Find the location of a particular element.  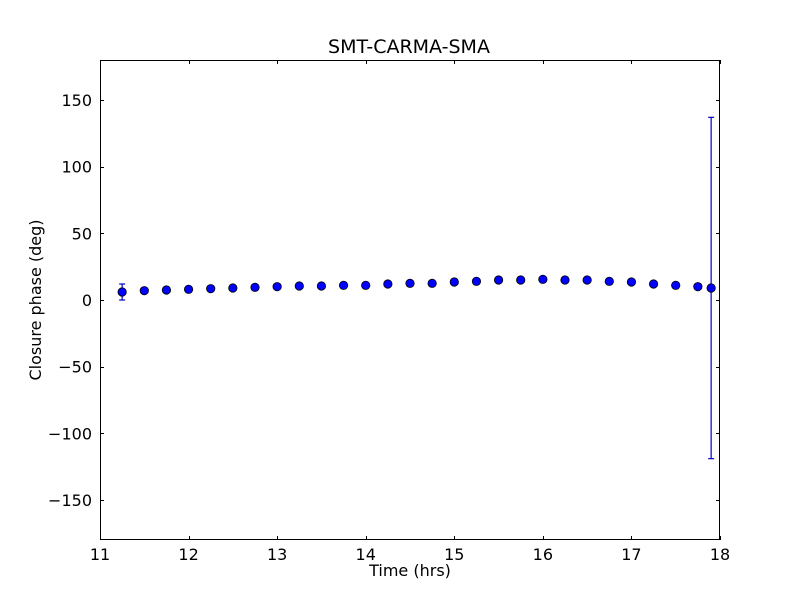

y-tick-label: −50 is located at coordinates (75, 367).